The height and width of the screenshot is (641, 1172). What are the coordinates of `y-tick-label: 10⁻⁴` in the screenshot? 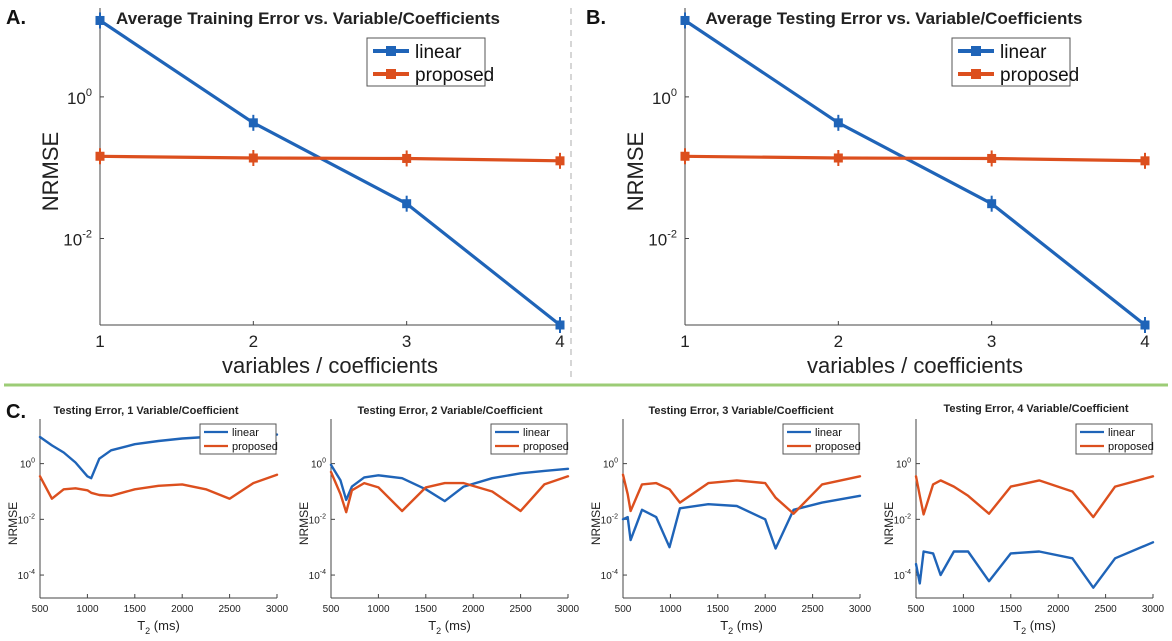 It's located at (26, 575).